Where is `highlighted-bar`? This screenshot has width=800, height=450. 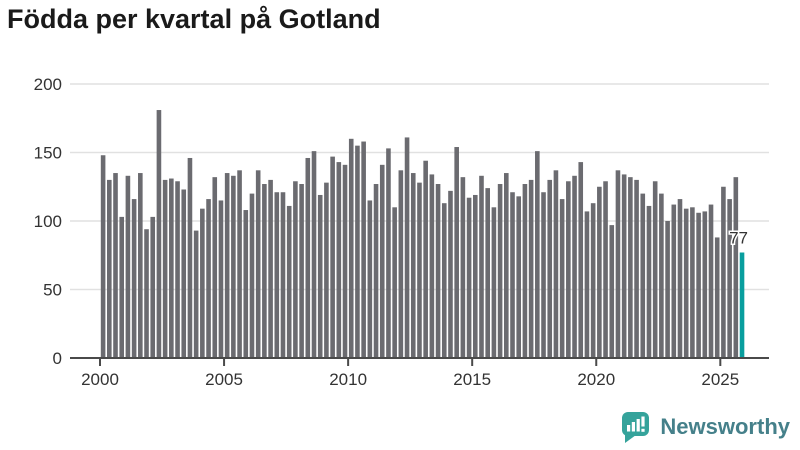 highlighted-bar is located at coordinates (742, 305).